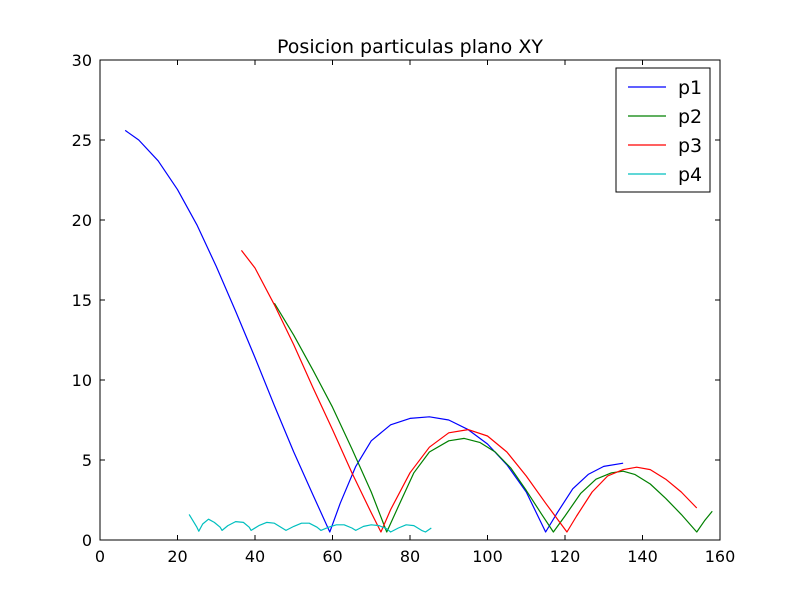  Describe the element at coordinates (87, 540) in the screenshot. I see `y-tick-label: 0` at that location.